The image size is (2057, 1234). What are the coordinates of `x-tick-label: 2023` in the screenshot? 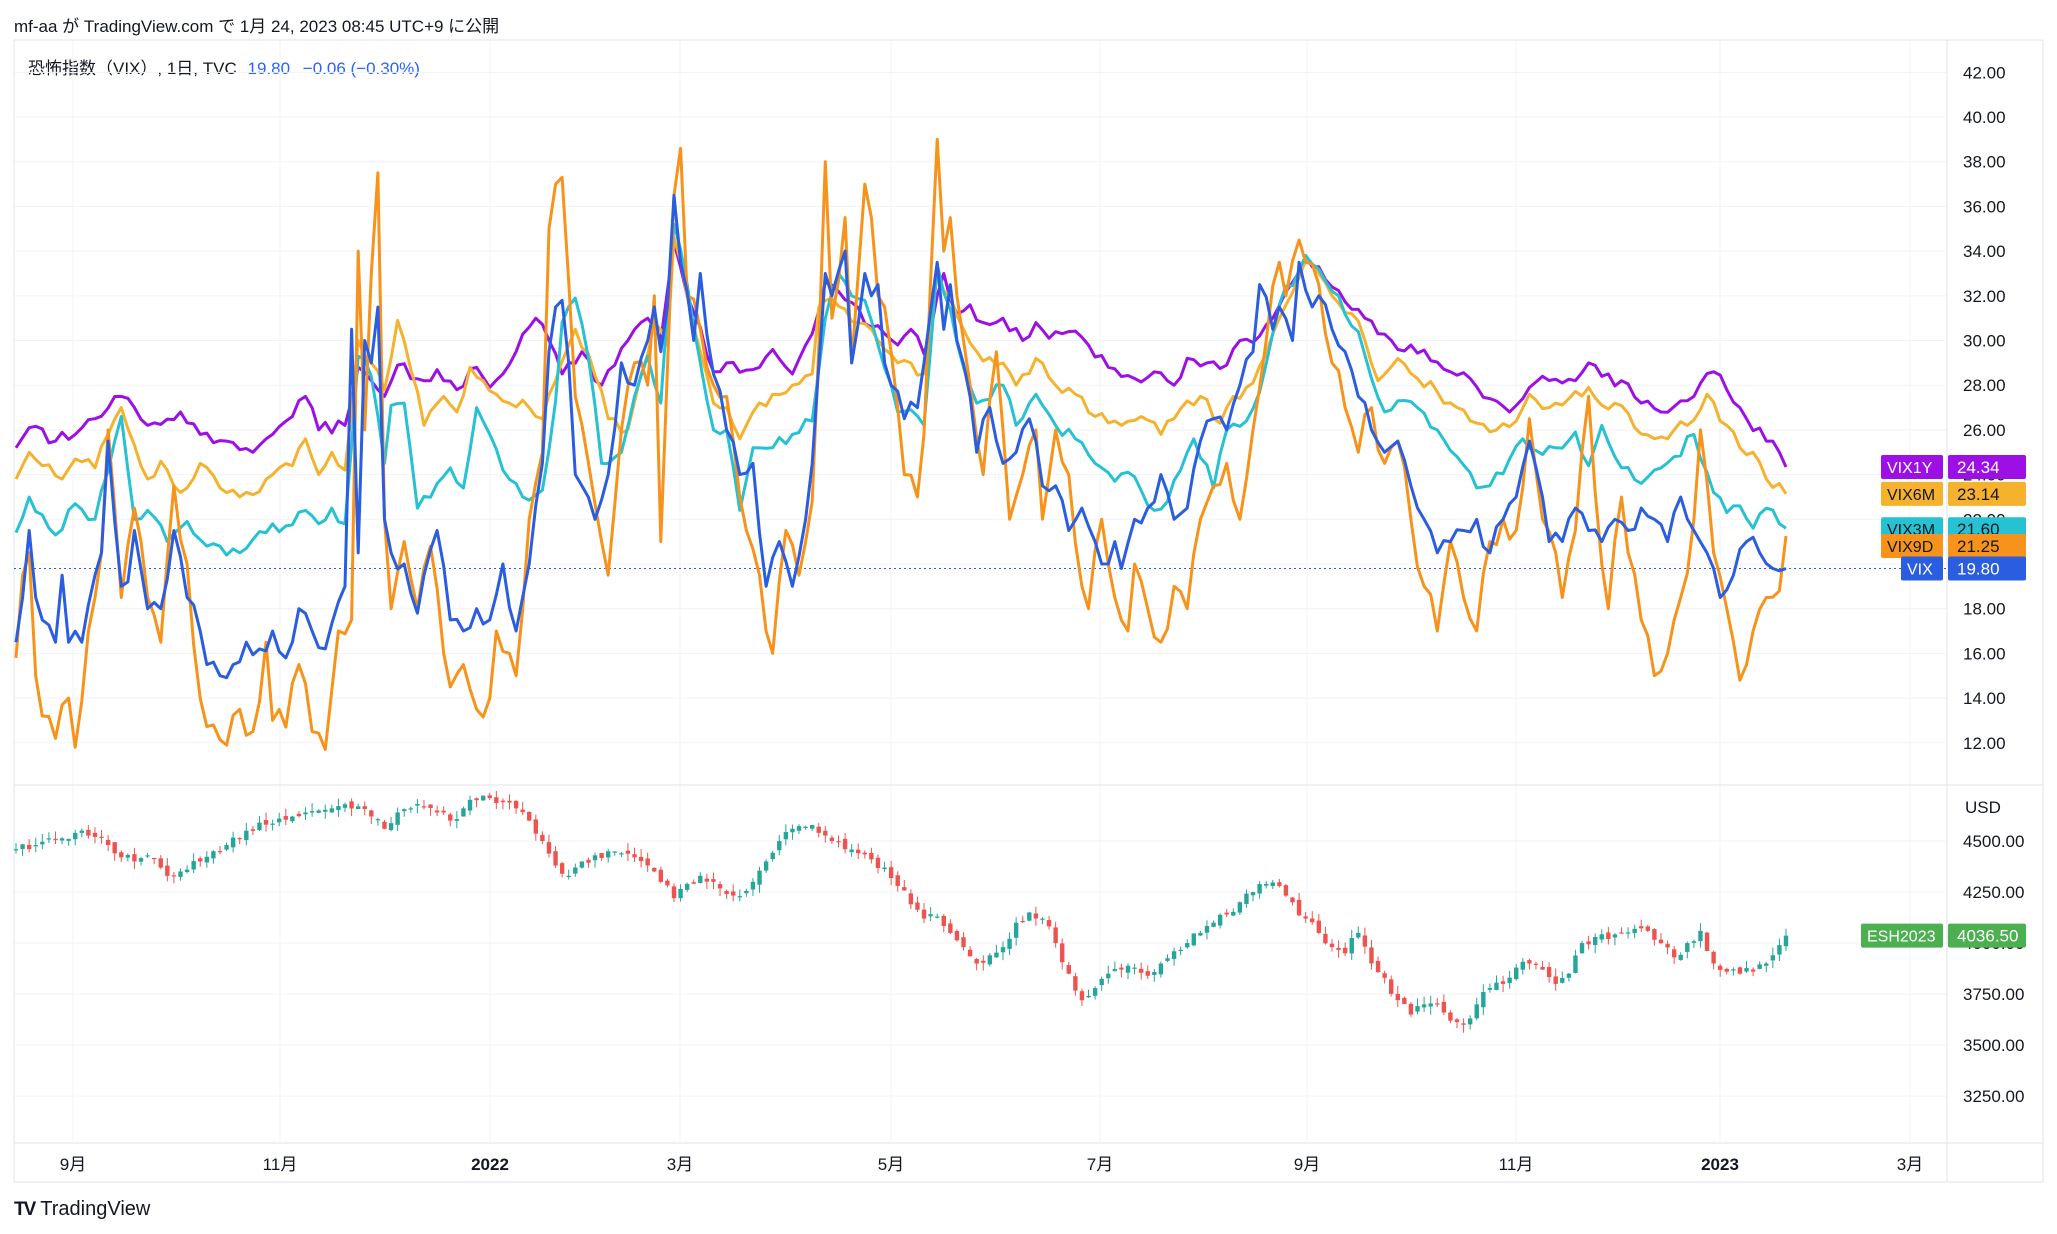 It's located at (1720, 1164).